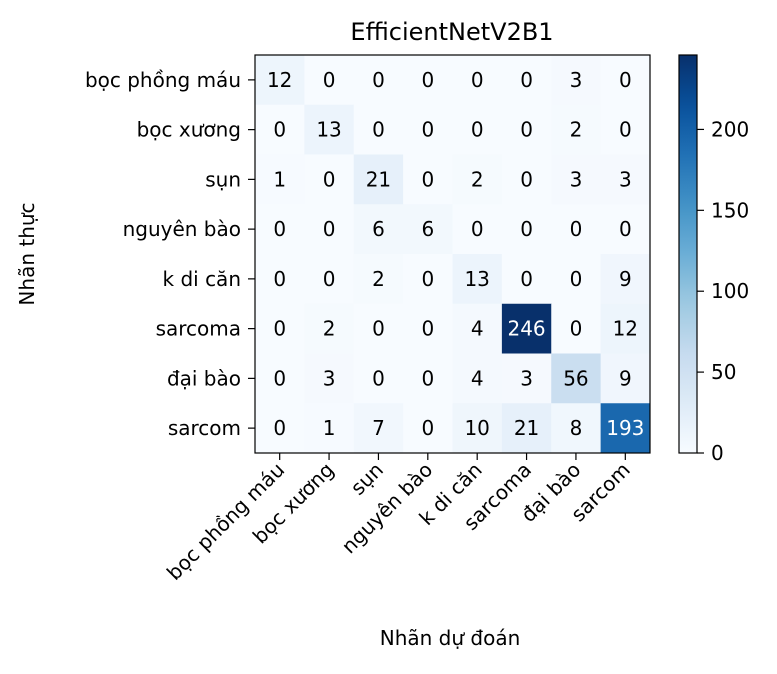  What do you see at coordinates (717, 453) in the screenshot?
I see `colorbar-tick-label: 0` at bounding box center [717, 453].